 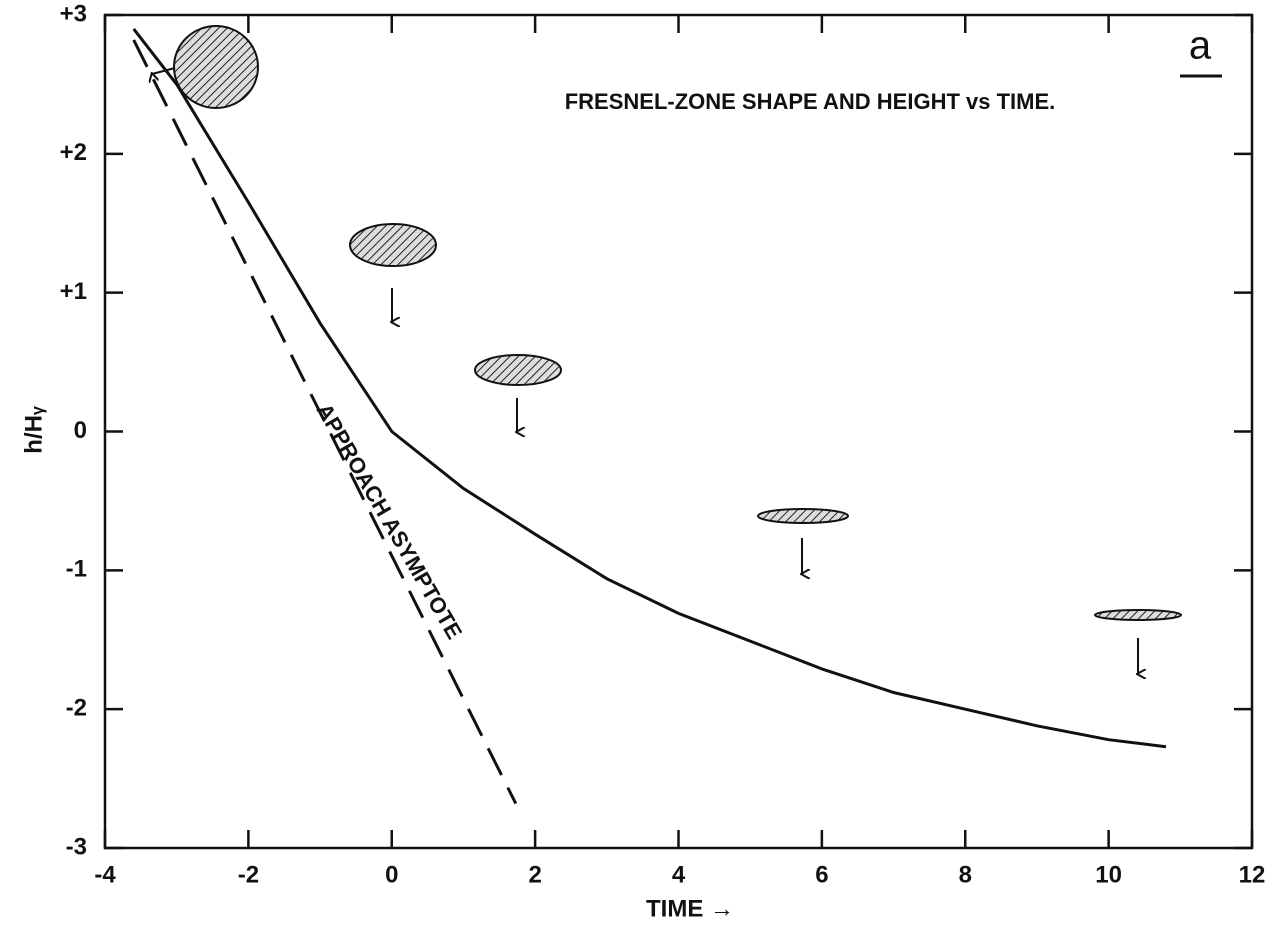 What do you see at coordinates (1252, 874) in the screenshot?
I see `x-tick-label: 12` at bounding box center [1252, 874].